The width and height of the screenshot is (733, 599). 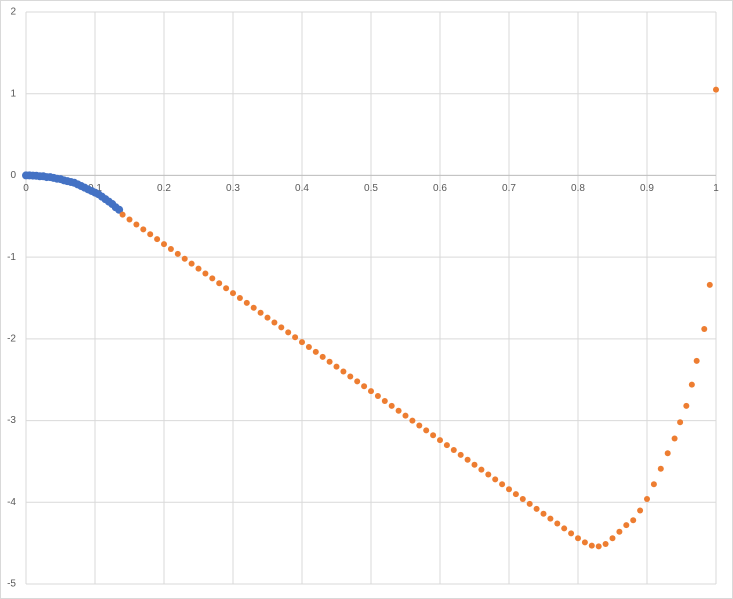 I want to click on y-tick-label: 1, so click(x=13, y=93).